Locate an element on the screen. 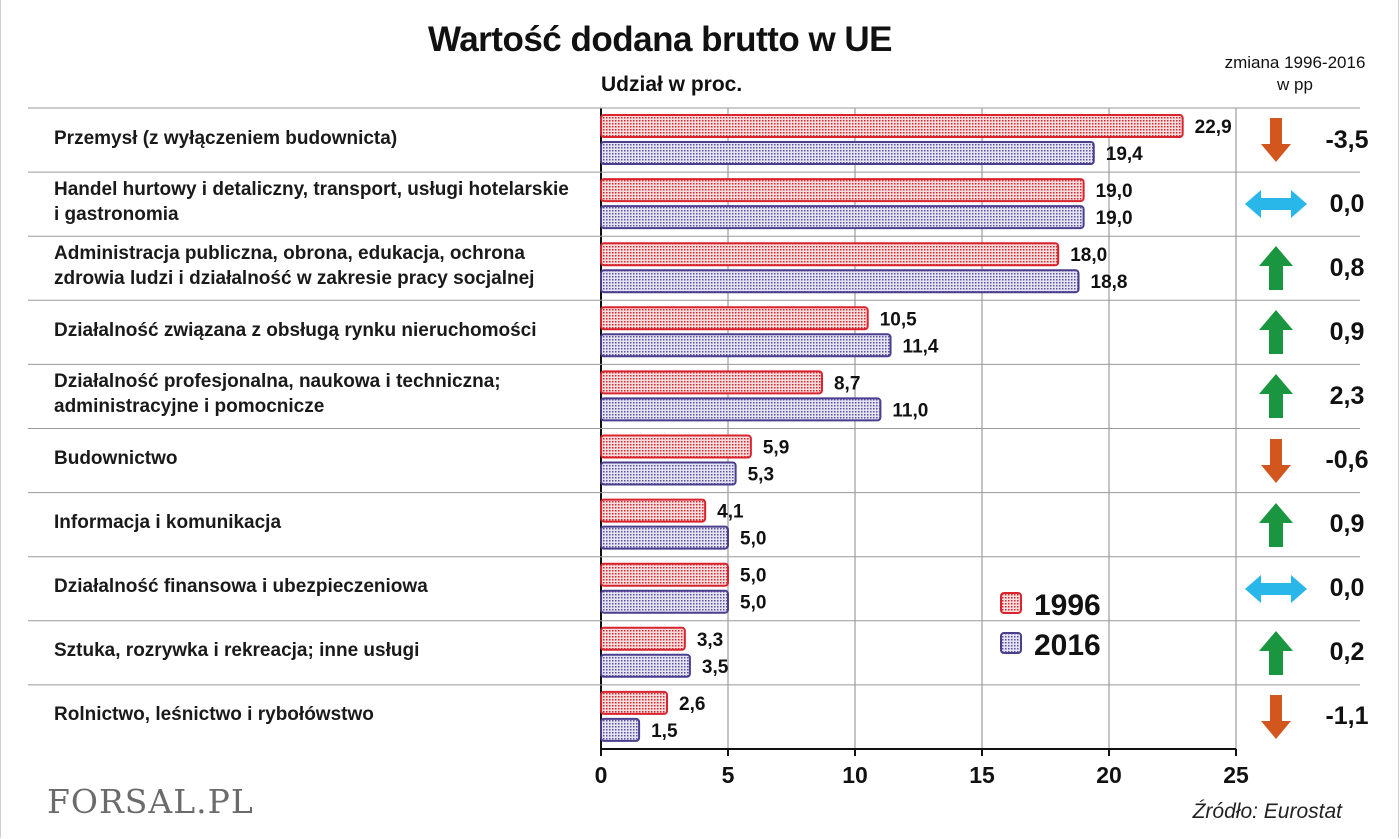 The image size is (1400, 839). category-label-line: Rolnictwo, leśnictwo i rybołówstwo is located at coordinates (214, 715).